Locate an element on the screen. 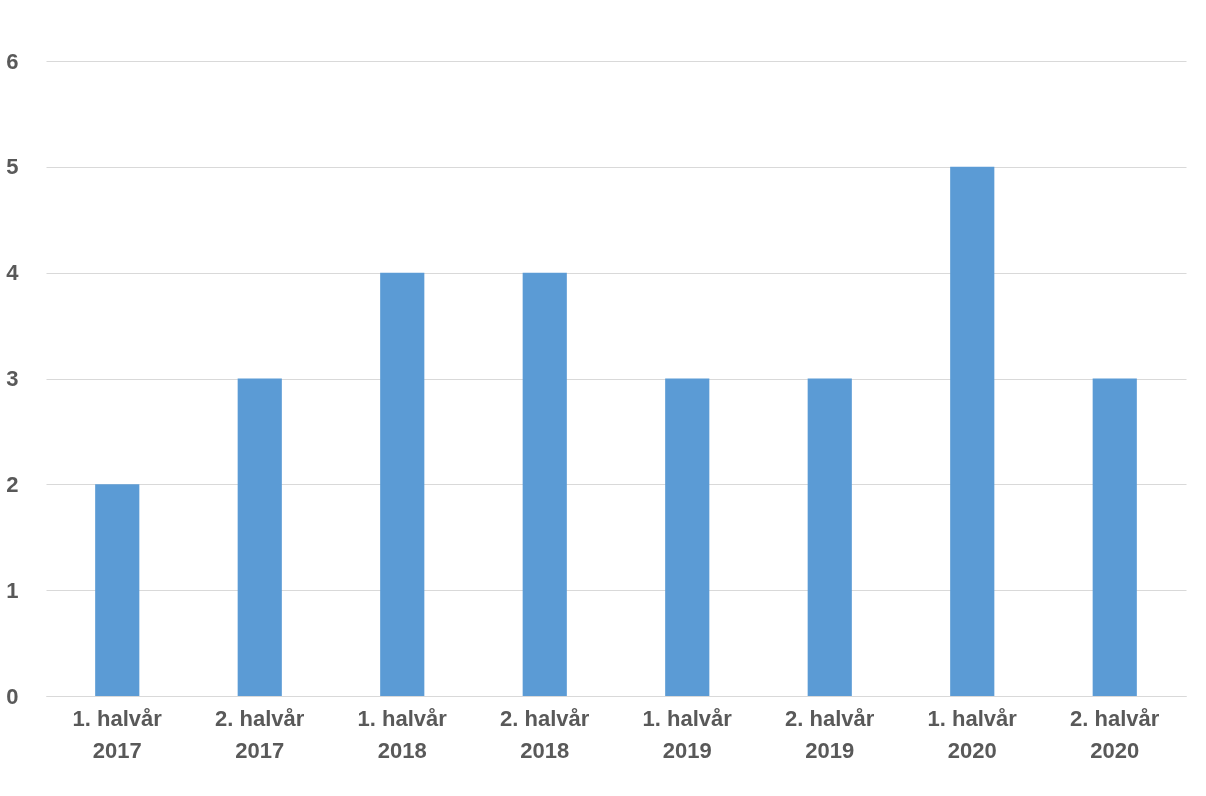  y-tick-label: 5 is located at coordinates (12, 167).